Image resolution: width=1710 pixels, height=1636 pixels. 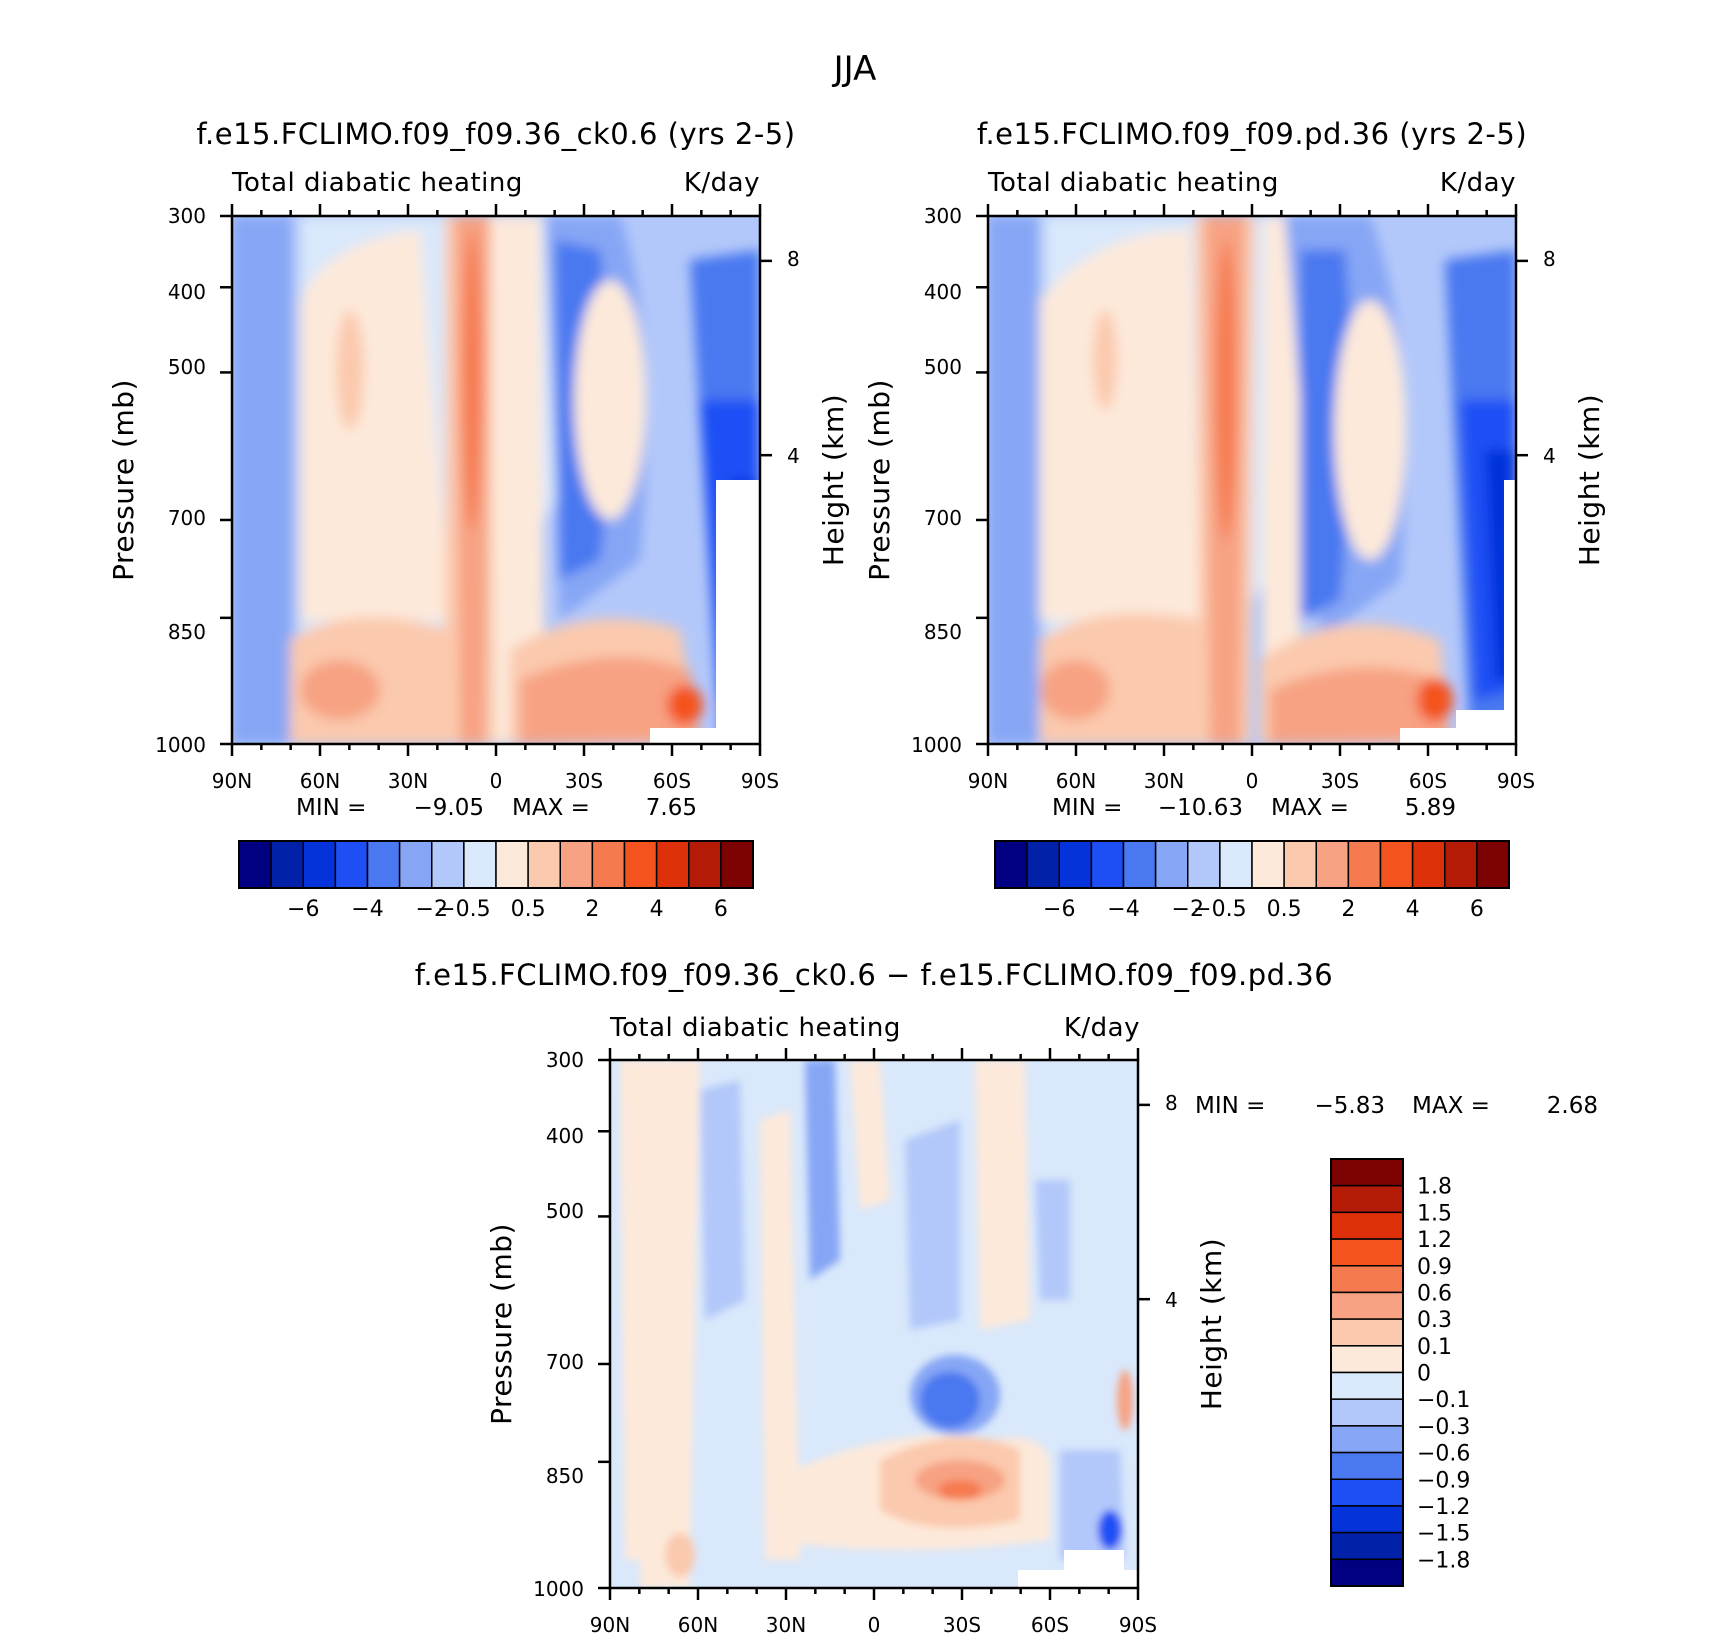 What do you see at coordinates (1430, 808) in the screenshot?
I see `max-value: 5.89` at bounding box center [1430, 808].